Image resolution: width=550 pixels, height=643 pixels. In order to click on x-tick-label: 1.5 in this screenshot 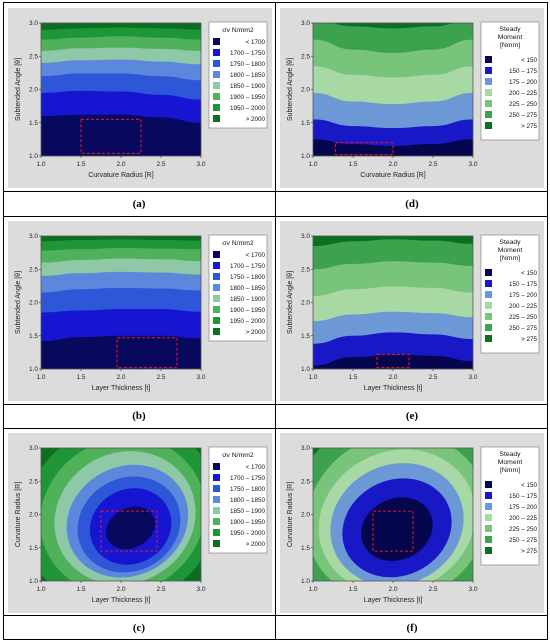, I will do `click(352, 377)`.